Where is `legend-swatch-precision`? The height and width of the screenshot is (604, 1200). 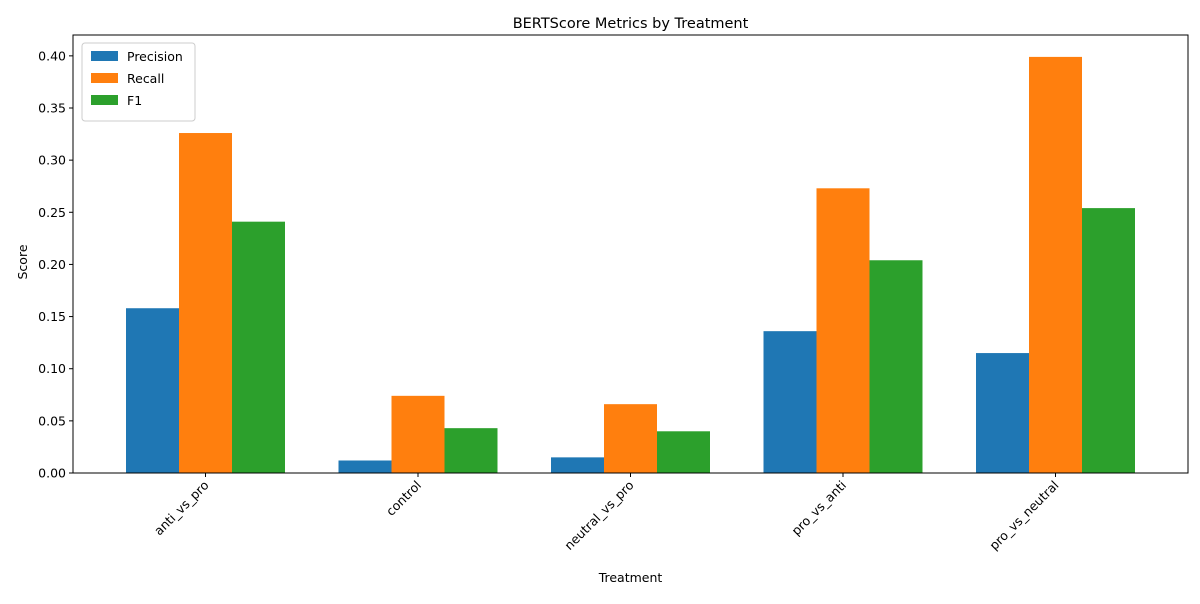 legend-swatch-precision is located at coordinates (104, 56).